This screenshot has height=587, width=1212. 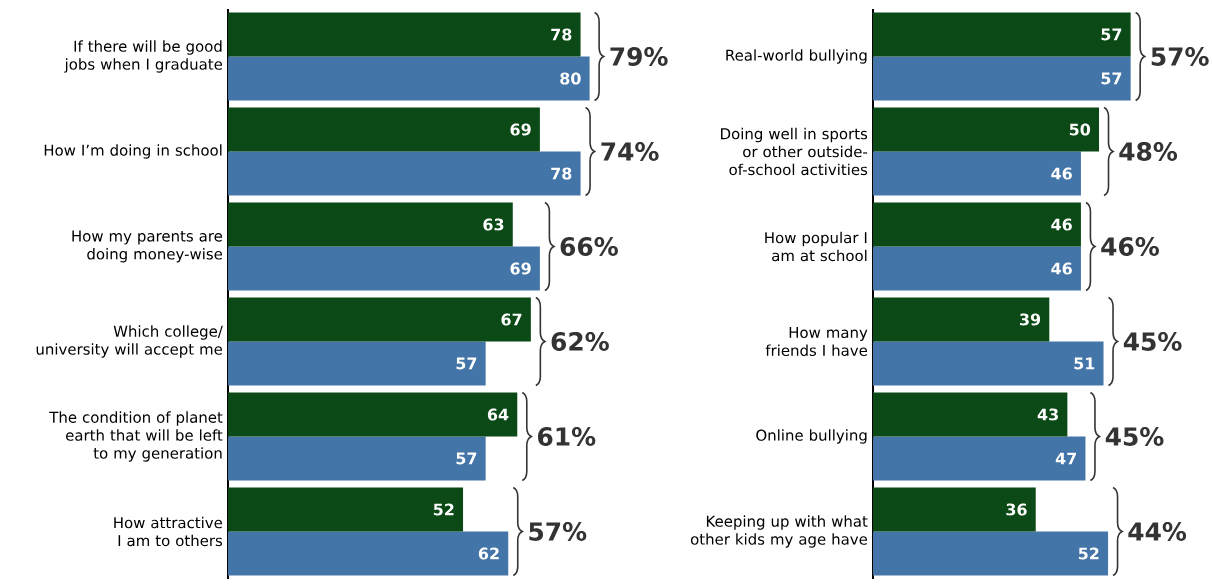 What do you see at coordinates (558, 531) in the screenshot?
I see `annotation: 57%` at bounding box center [558, 531].